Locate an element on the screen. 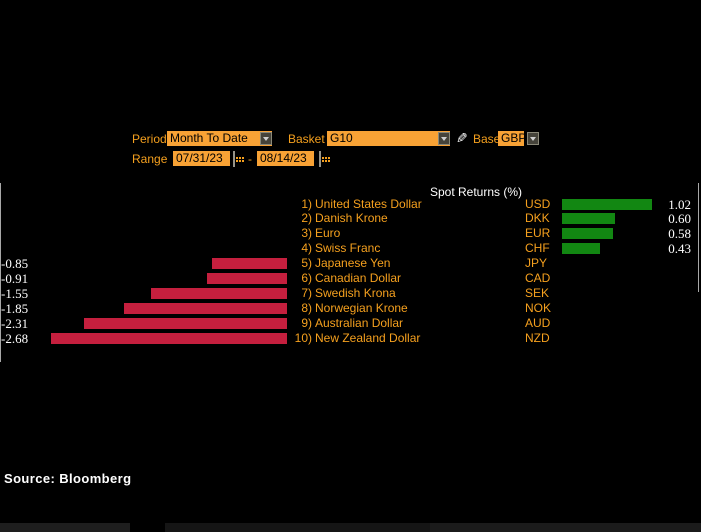 This screenshot has width=701, height=532. currency-rank: 1) is located at coordinates (306, 203).